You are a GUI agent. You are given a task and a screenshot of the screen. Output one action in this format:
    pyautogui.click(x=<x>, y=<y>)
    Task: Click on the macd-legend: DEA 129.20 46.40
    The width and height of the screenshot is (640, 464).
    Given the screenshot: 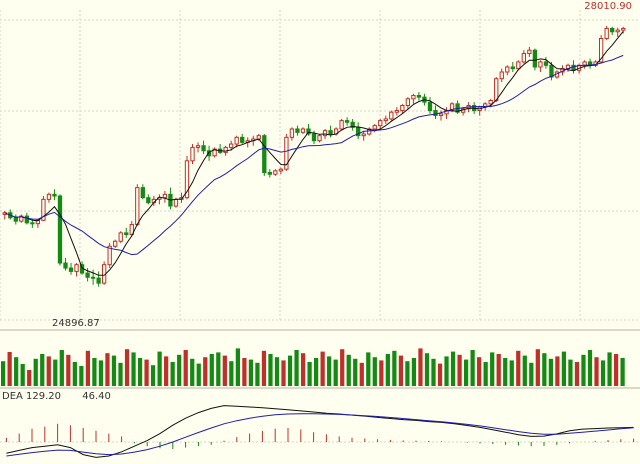 What is the action you would take?
    pyautogui.click(x=55, y=397)
    